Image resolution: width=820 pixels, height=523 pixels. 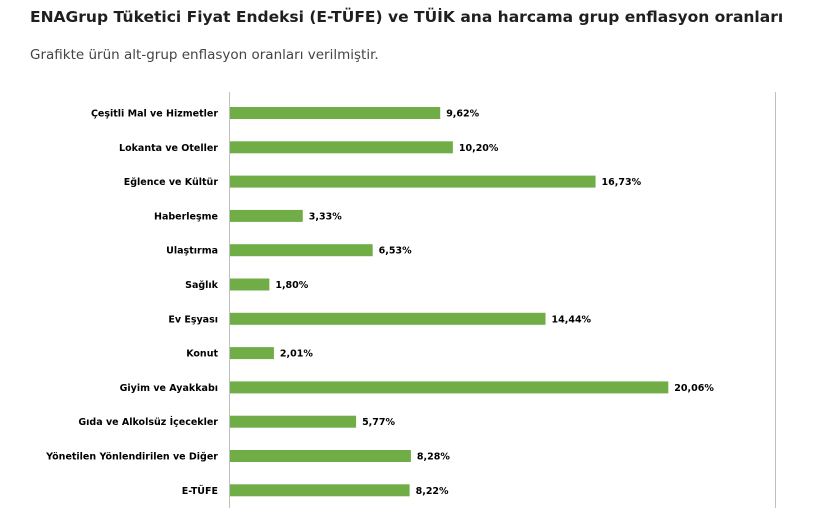 I want to click on value-label: 6,53%, so click(x=395, y=251).